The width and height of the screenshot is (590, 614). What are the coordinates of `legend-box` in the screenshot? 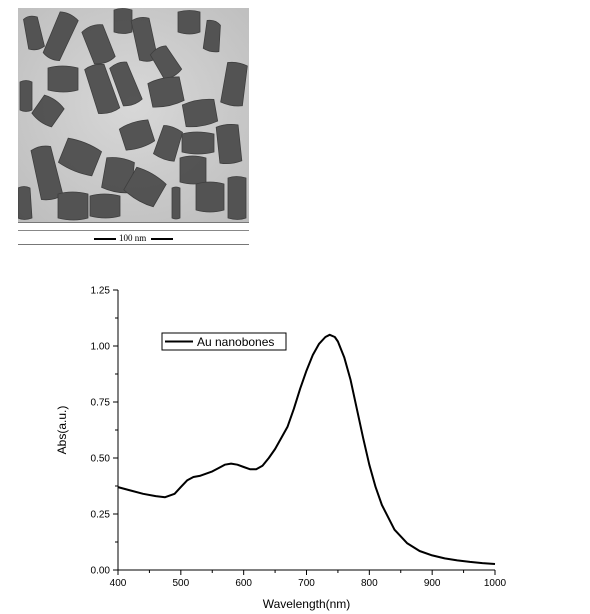 It's located at (224, 341).